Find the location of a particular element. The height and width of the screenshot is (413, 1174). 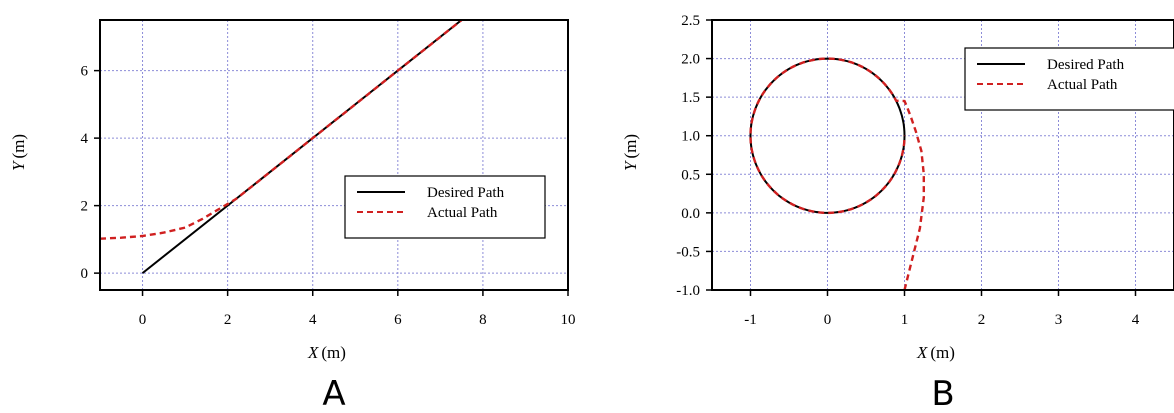

x-tick-label: 3 is located at coordinates (1059, 320).